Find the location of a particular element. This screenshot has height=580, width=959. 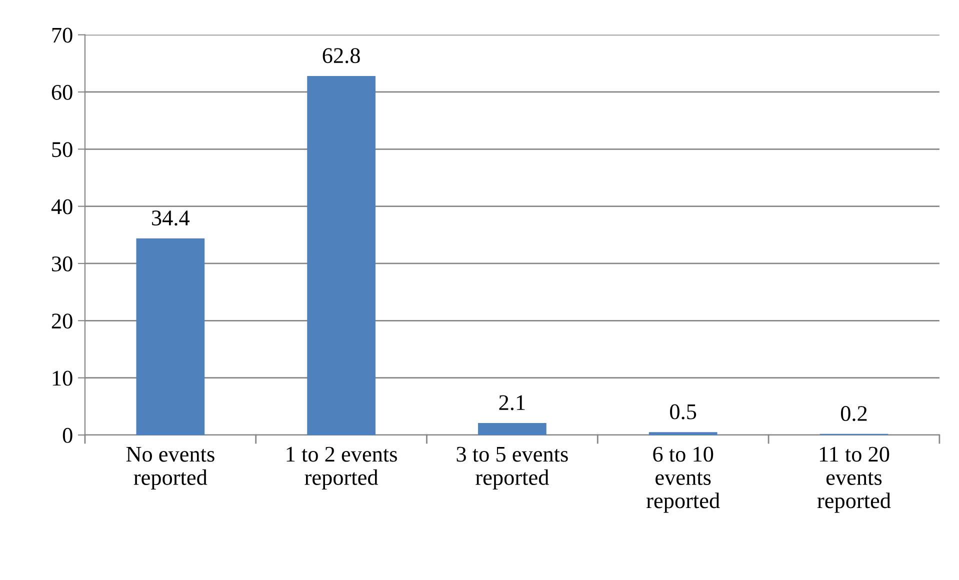

y-tick-label: 20 is located at coordinates (62, 321).